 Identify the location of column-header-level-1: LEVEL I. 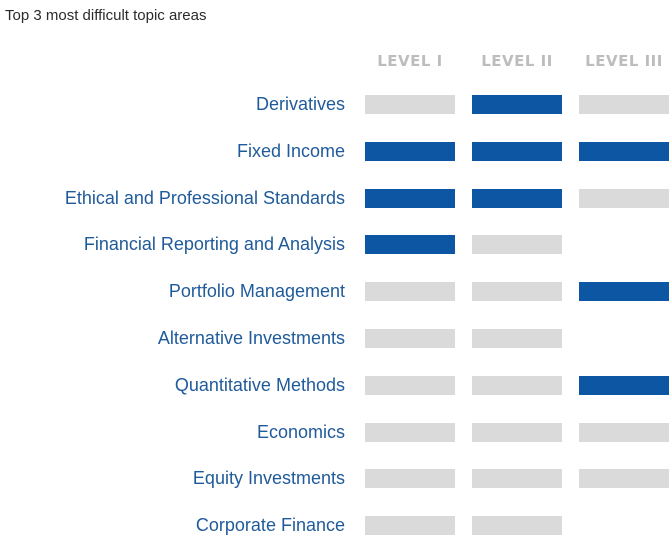
(410, 61).